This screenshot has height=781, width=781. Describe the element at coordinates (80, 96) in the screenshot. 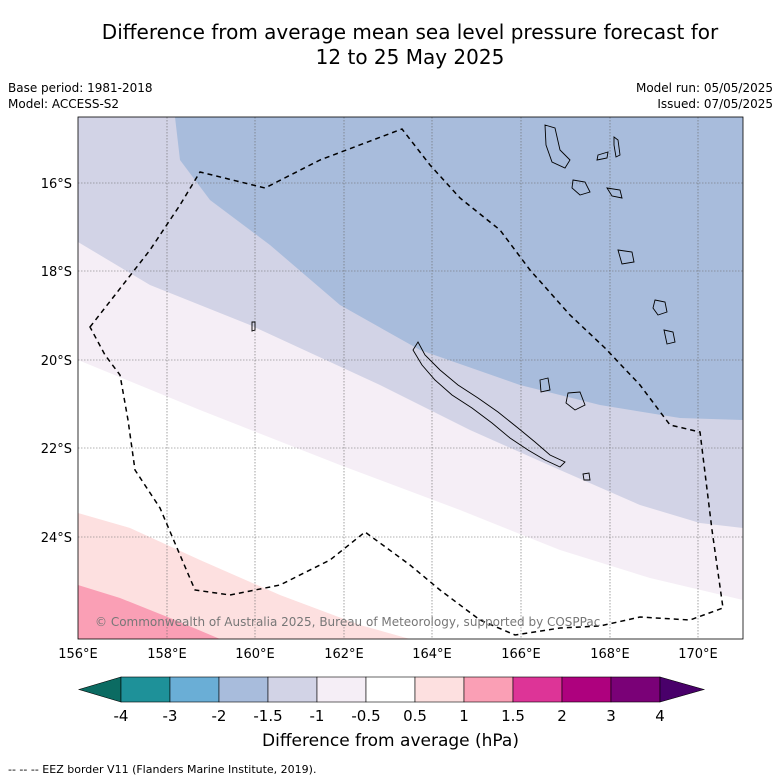

I see `meta-left: Base period: 1981-2018 Model: ACCESS-S2` at that location.